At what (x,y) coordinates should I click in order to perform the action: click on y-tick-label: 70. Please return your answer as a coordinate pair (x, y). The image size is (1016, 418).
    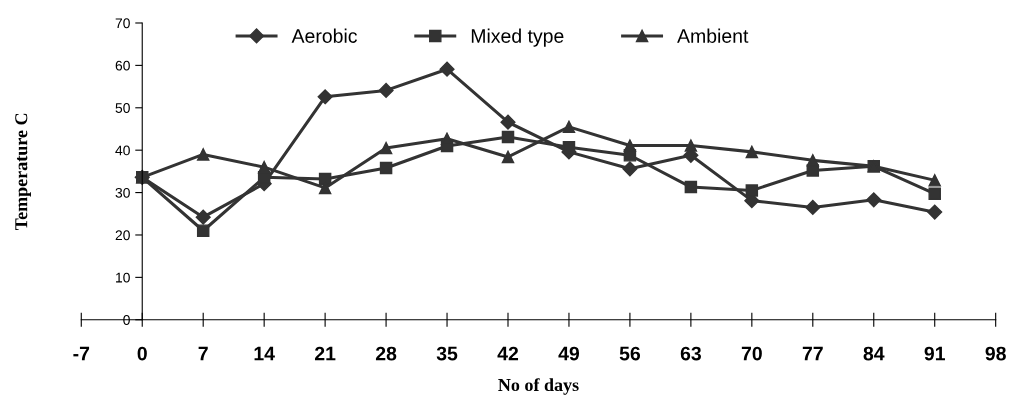
    Looking at the image, I should click on (122, 23).